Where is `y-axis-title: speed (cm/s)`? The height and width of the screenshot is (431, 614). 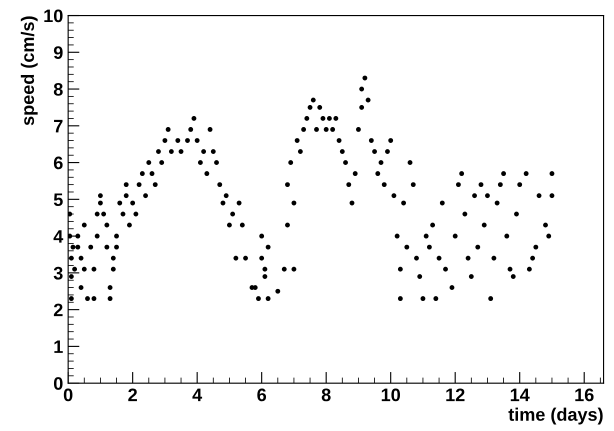
y-axis-title: speed (cm/s) is located at coordinates (29, 71).